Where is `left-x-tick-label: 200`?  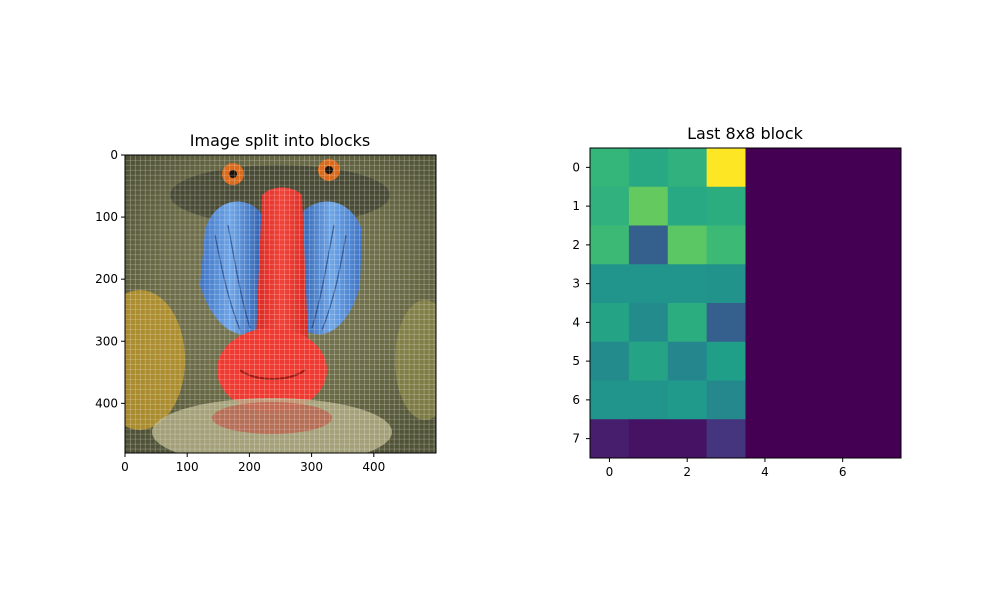 left-x-tick-label: 200 is located at coordinates (249, 467).